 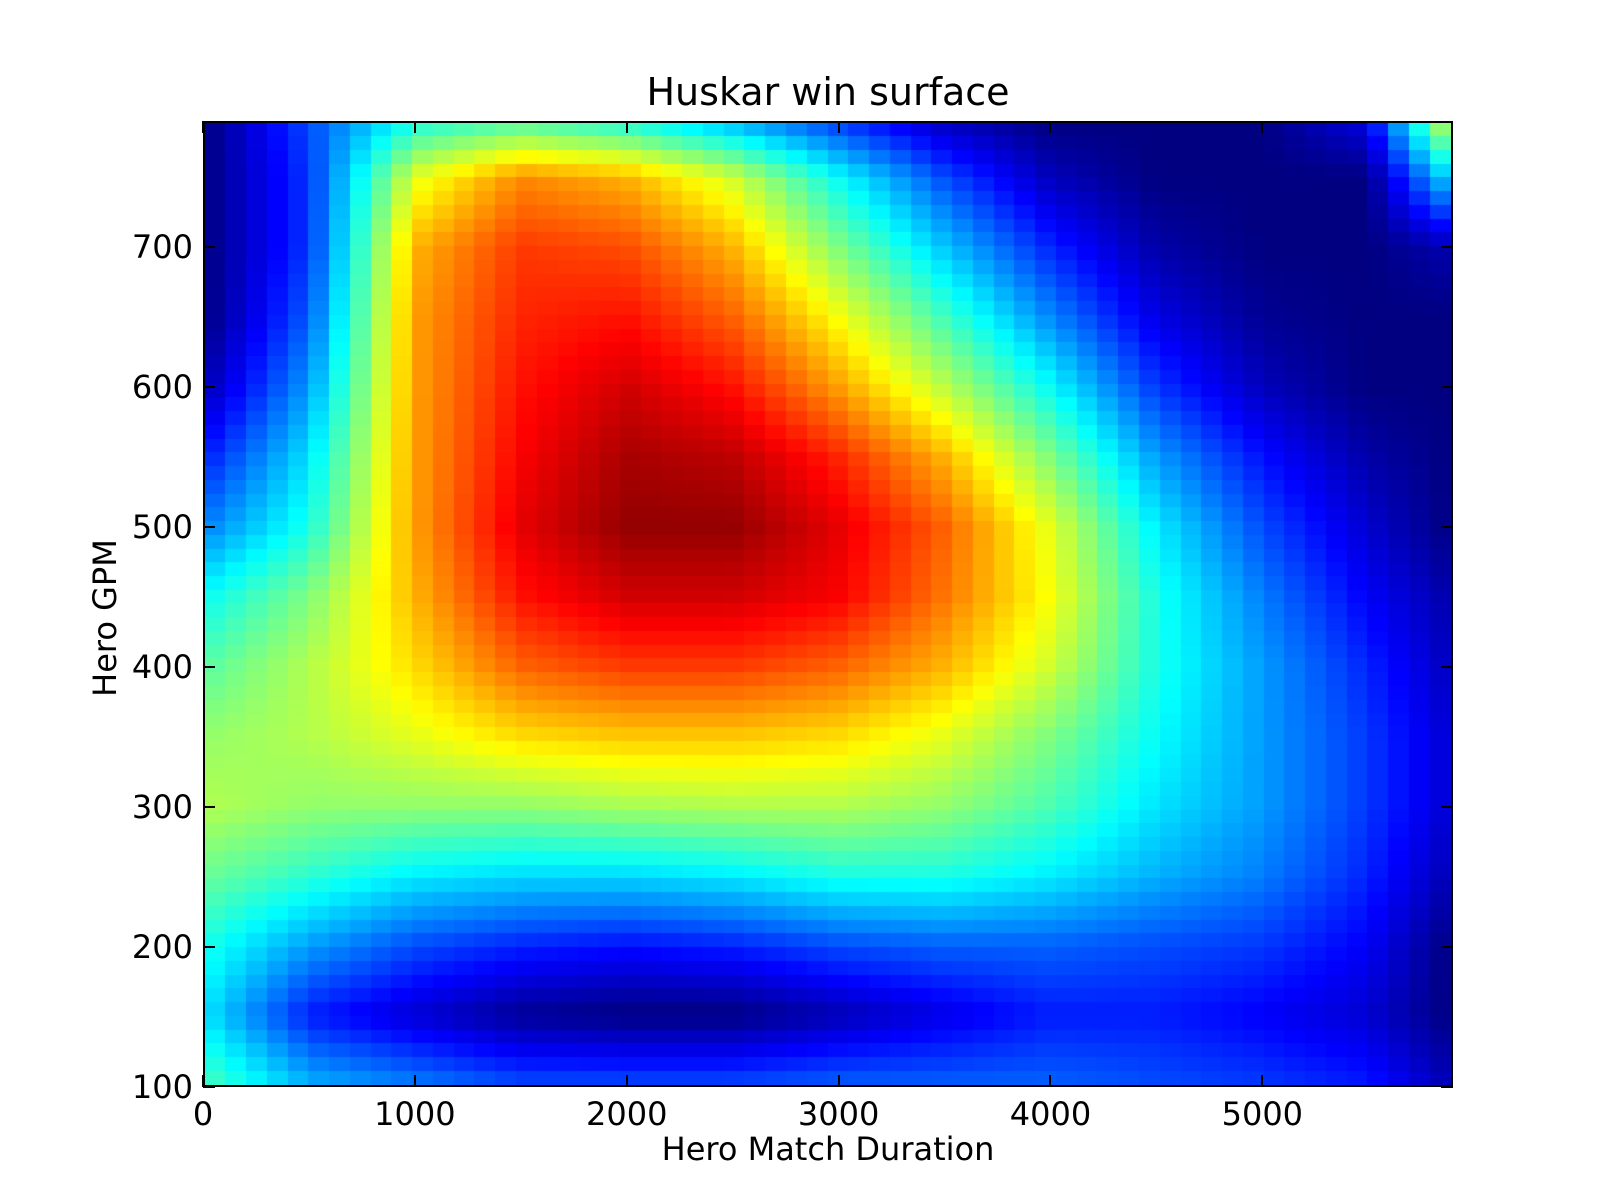 I want to click on y-axis-label: Hero GPM, so click(x=105, y=618).